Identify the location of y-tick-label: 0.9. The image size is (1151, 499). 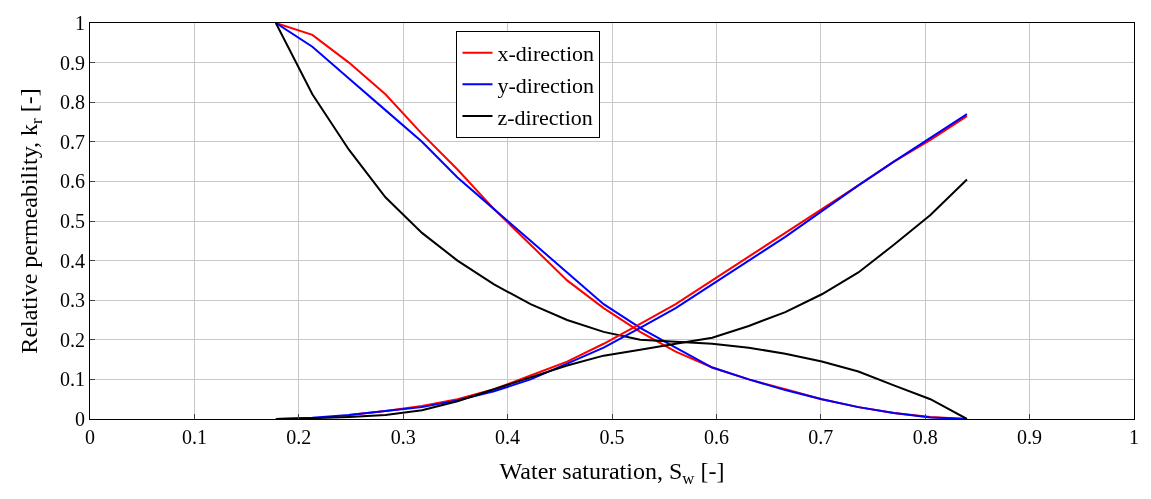
(72, 62).